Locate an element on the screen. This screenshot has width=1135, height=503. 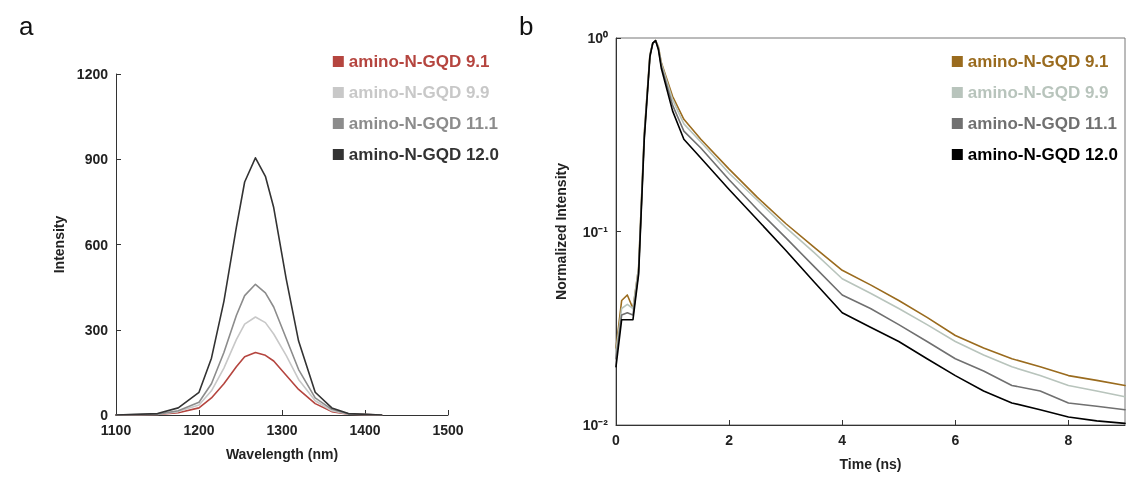
x-axis-title: Time (ns) is located at coordinates (870, 464).